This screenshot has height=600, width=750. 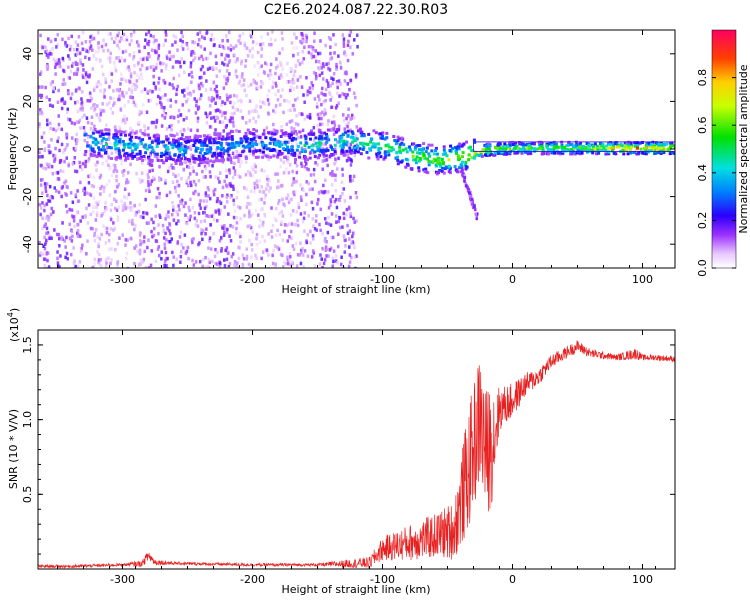 I want to click on spectrogram-ytick-label: 0, so click(x=27, y=149).